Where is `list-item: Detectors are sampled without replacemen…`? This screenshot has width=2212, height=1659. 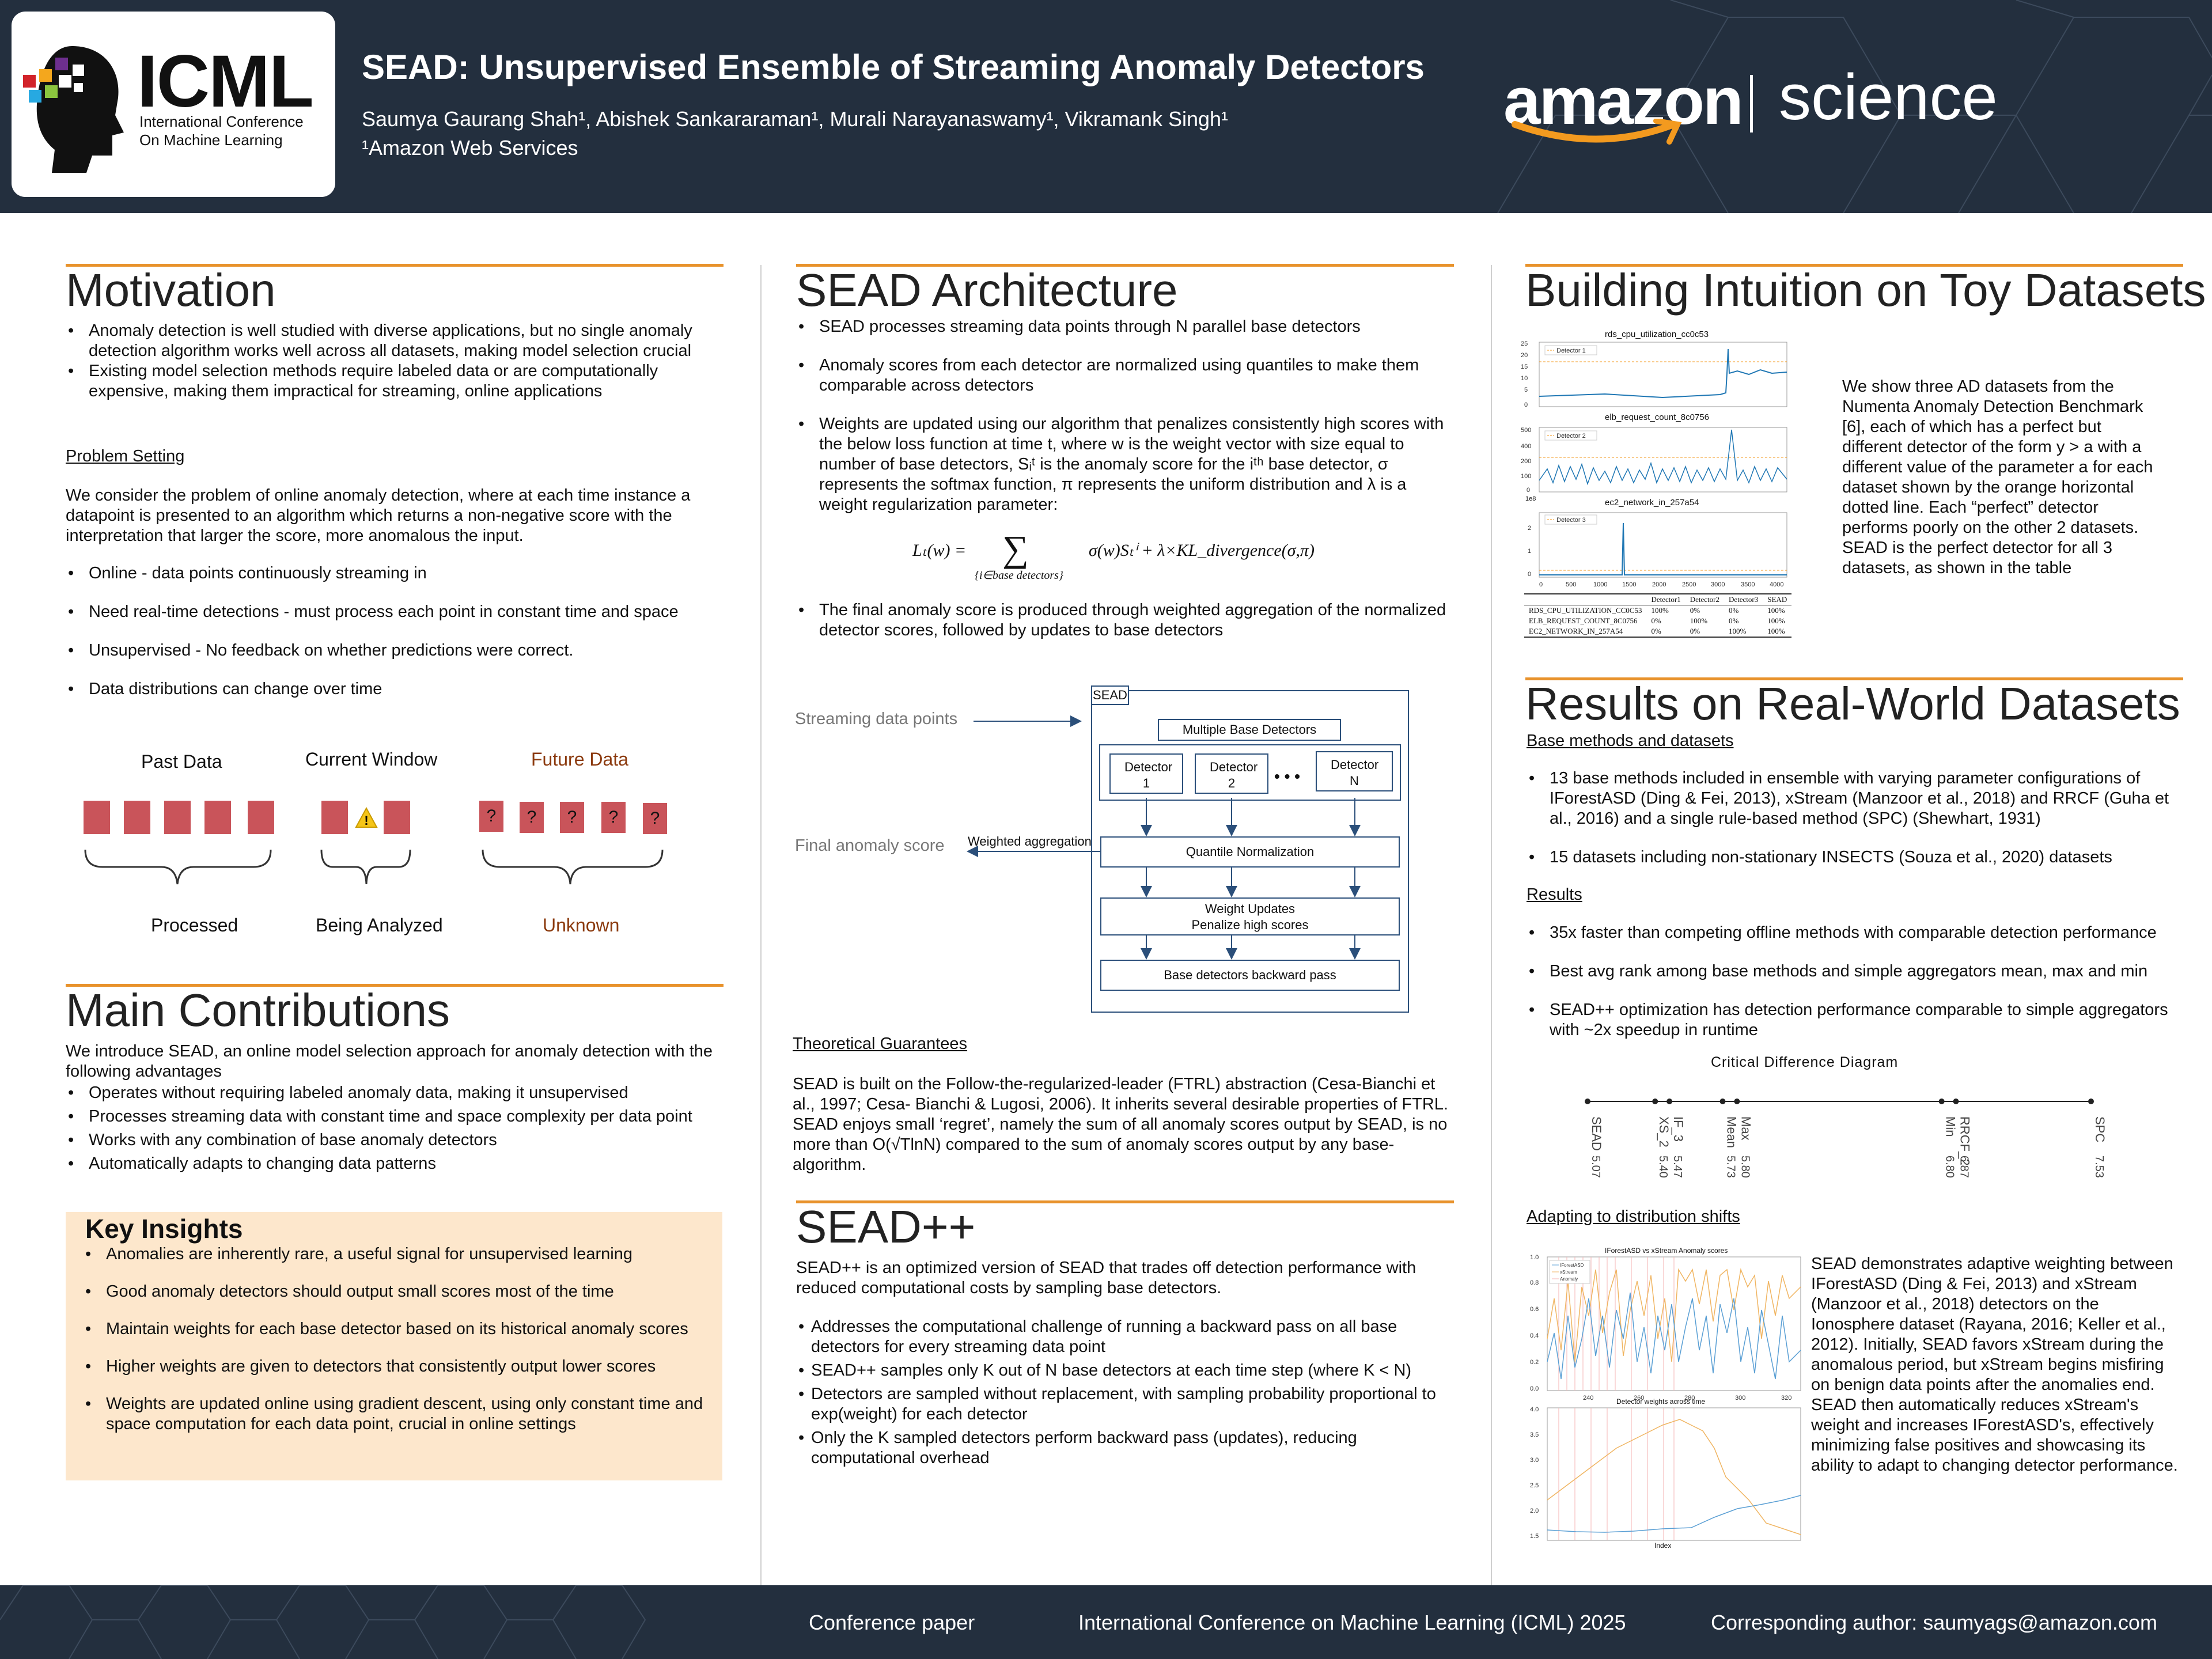
list-item: Detectors are sampled without replacemen… is located at coordinates (1124, 1404).